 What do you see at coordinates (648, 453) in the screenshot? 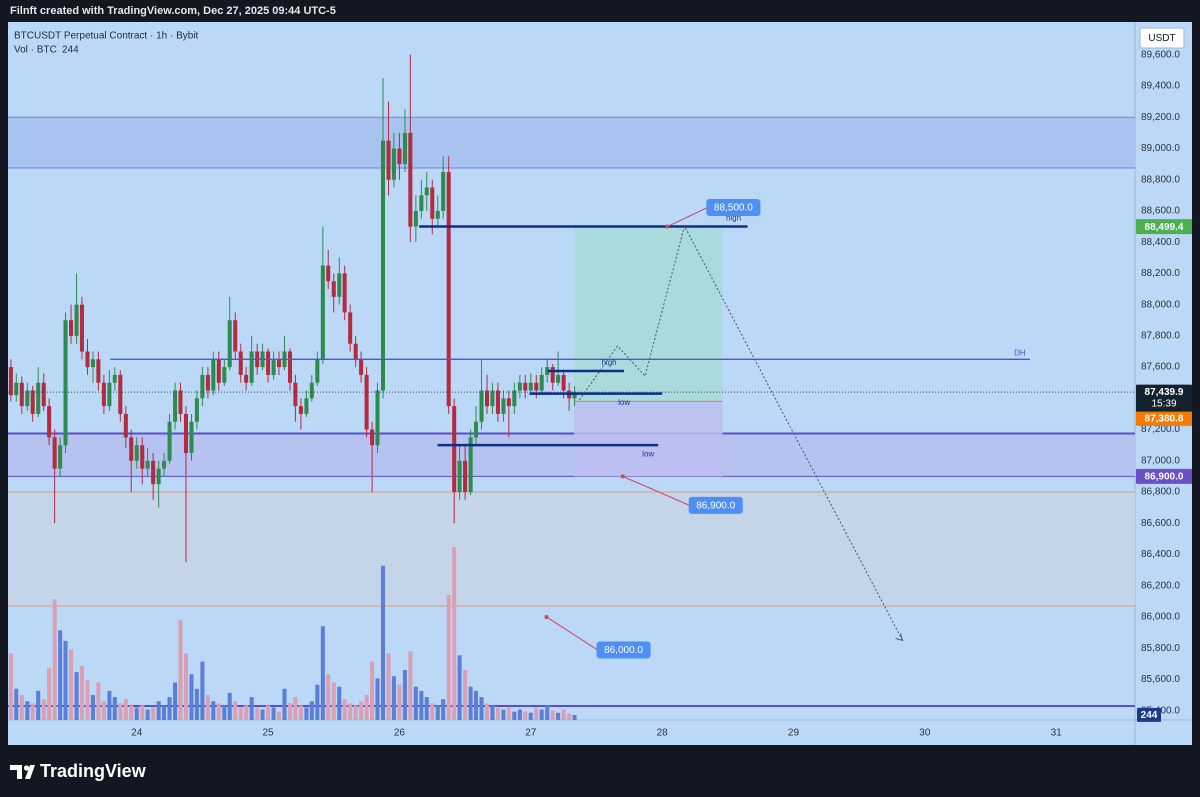
I see `level-label: low` at bounding box center [648, 453].